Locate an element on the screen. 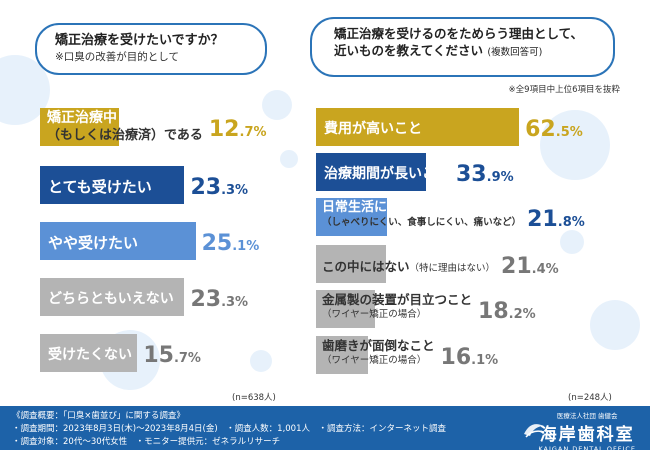 The width and height of the screenshot is (650, 453). left-pct: 25.1% is located at coordinates (230, 243).